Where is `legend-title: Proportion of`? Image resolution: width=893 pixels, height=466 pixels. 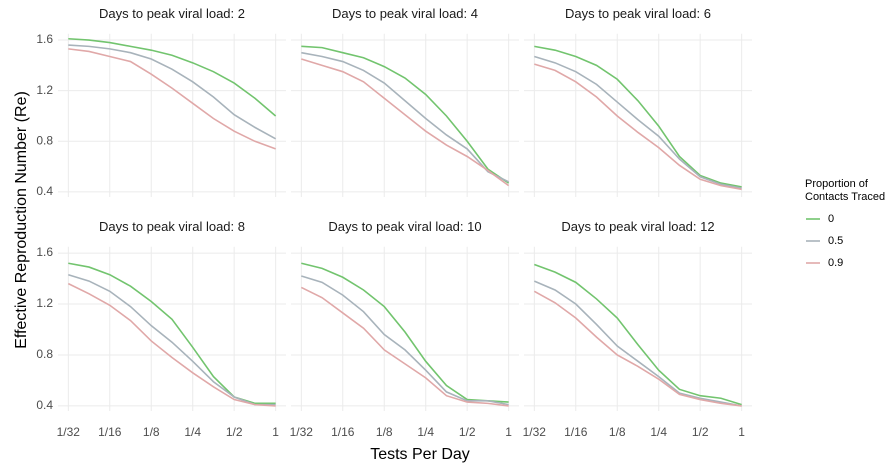 legend-title: Proportion of is located at coordinates (837, 184).